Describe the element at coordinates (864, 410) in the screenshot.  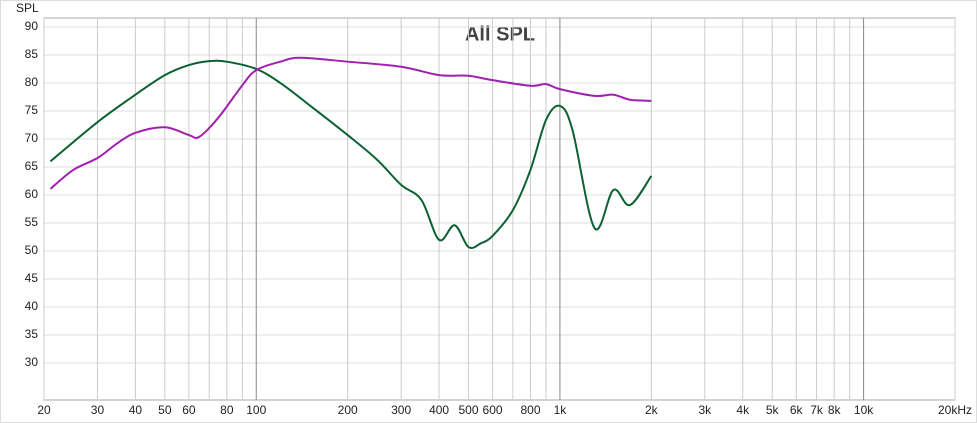
I see `x-tick-label: 10k` at that location.